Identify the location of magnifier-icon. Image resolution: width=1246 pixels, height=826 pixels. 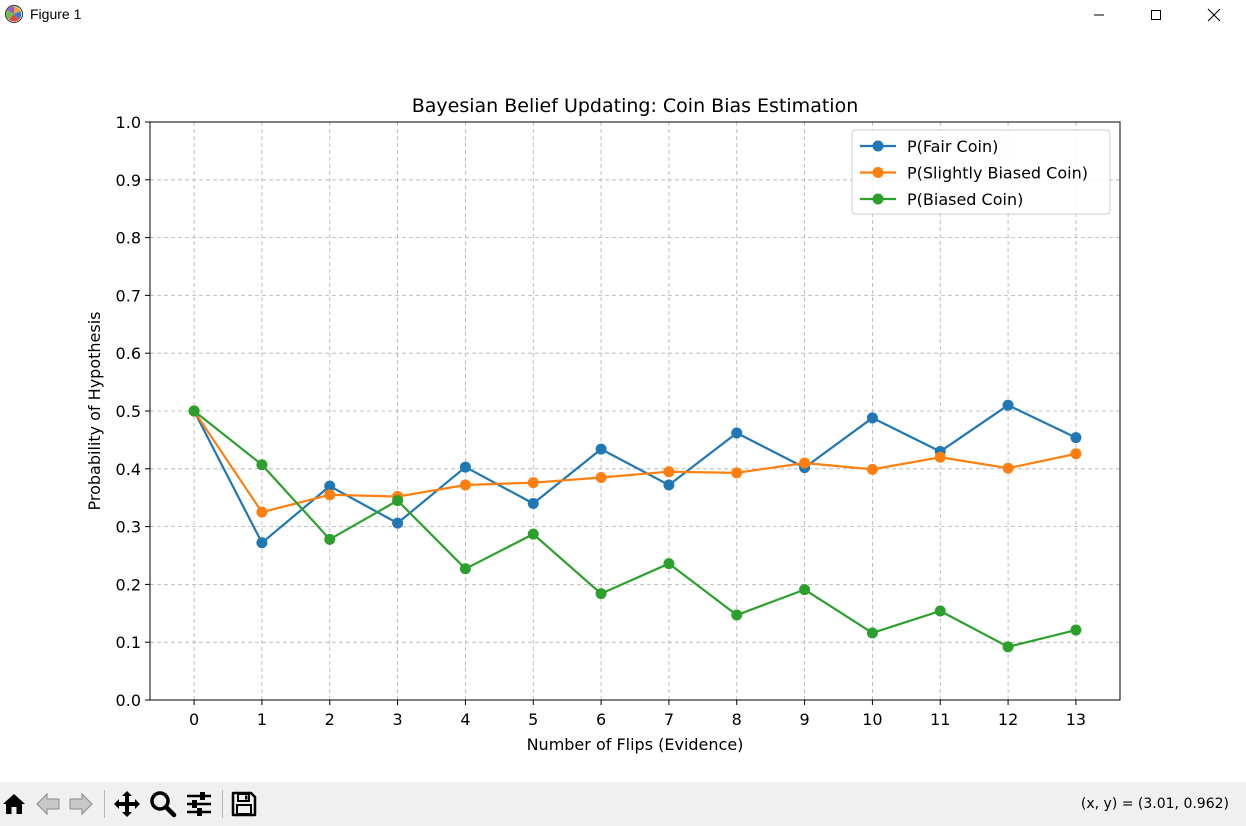
(163, 804).